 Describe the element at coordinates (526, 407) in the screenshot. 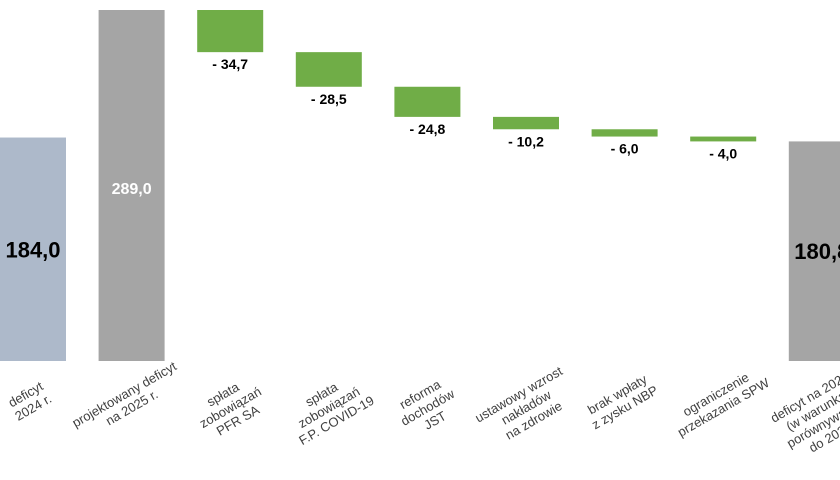

I see `category-label-5: ustawowy wzrostnakładówna zdrowie` at that location.